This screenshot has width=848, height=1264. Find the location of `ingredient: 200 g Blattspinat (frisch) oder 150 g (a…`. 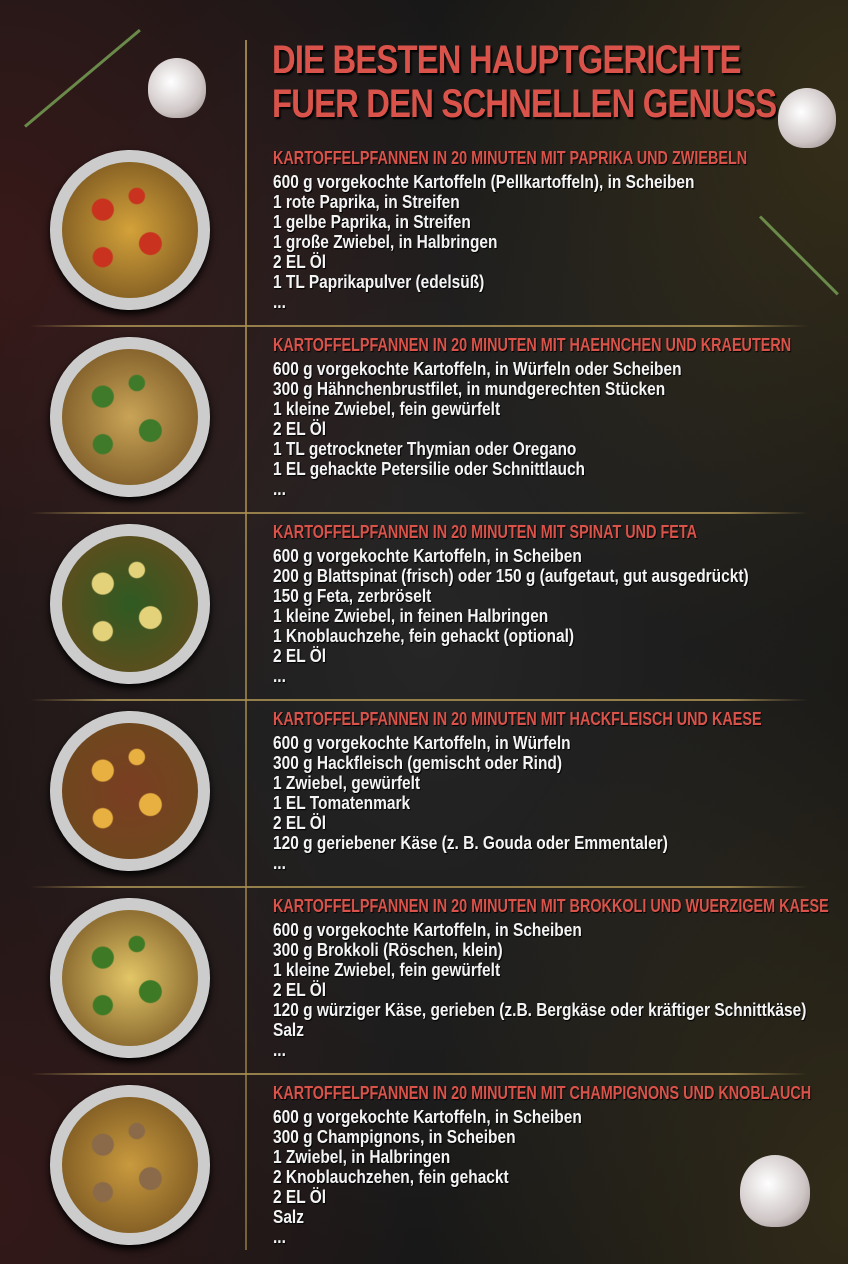

ingredient: 200 g Blattspinat (frisch) oder 150 g (a… is located at coordinates (511, 576).